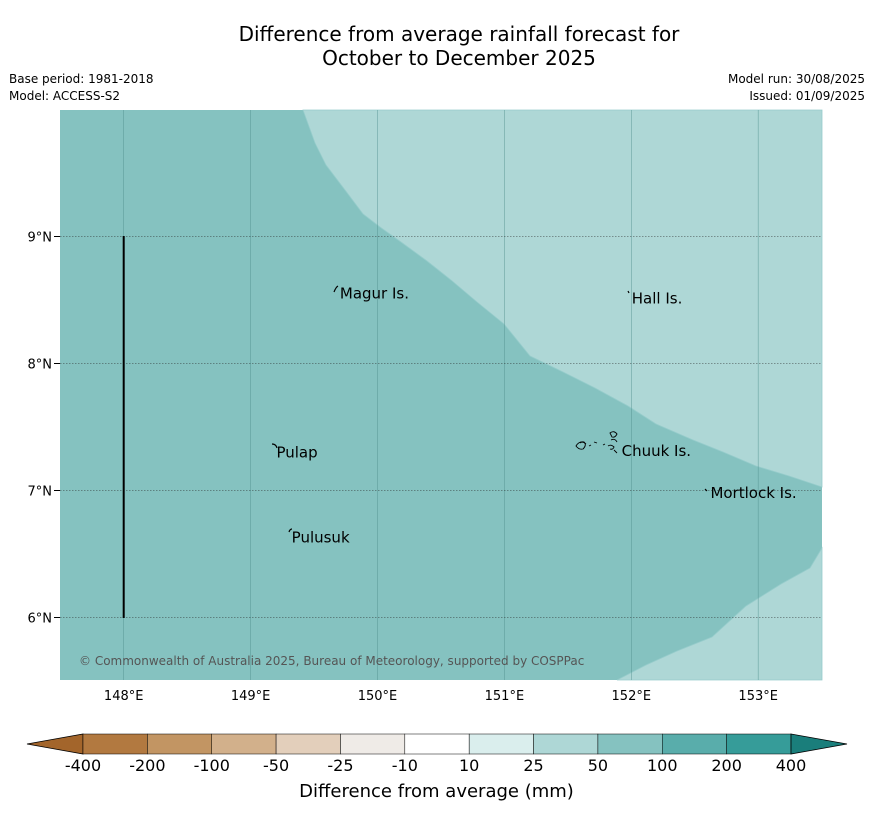 The height and width of the screenshot is (816, 873). What do you see at coordinates (296, 452) in the screenshot?
I see `place-label-pulap: Pulap` at bounding box center [296, 452].